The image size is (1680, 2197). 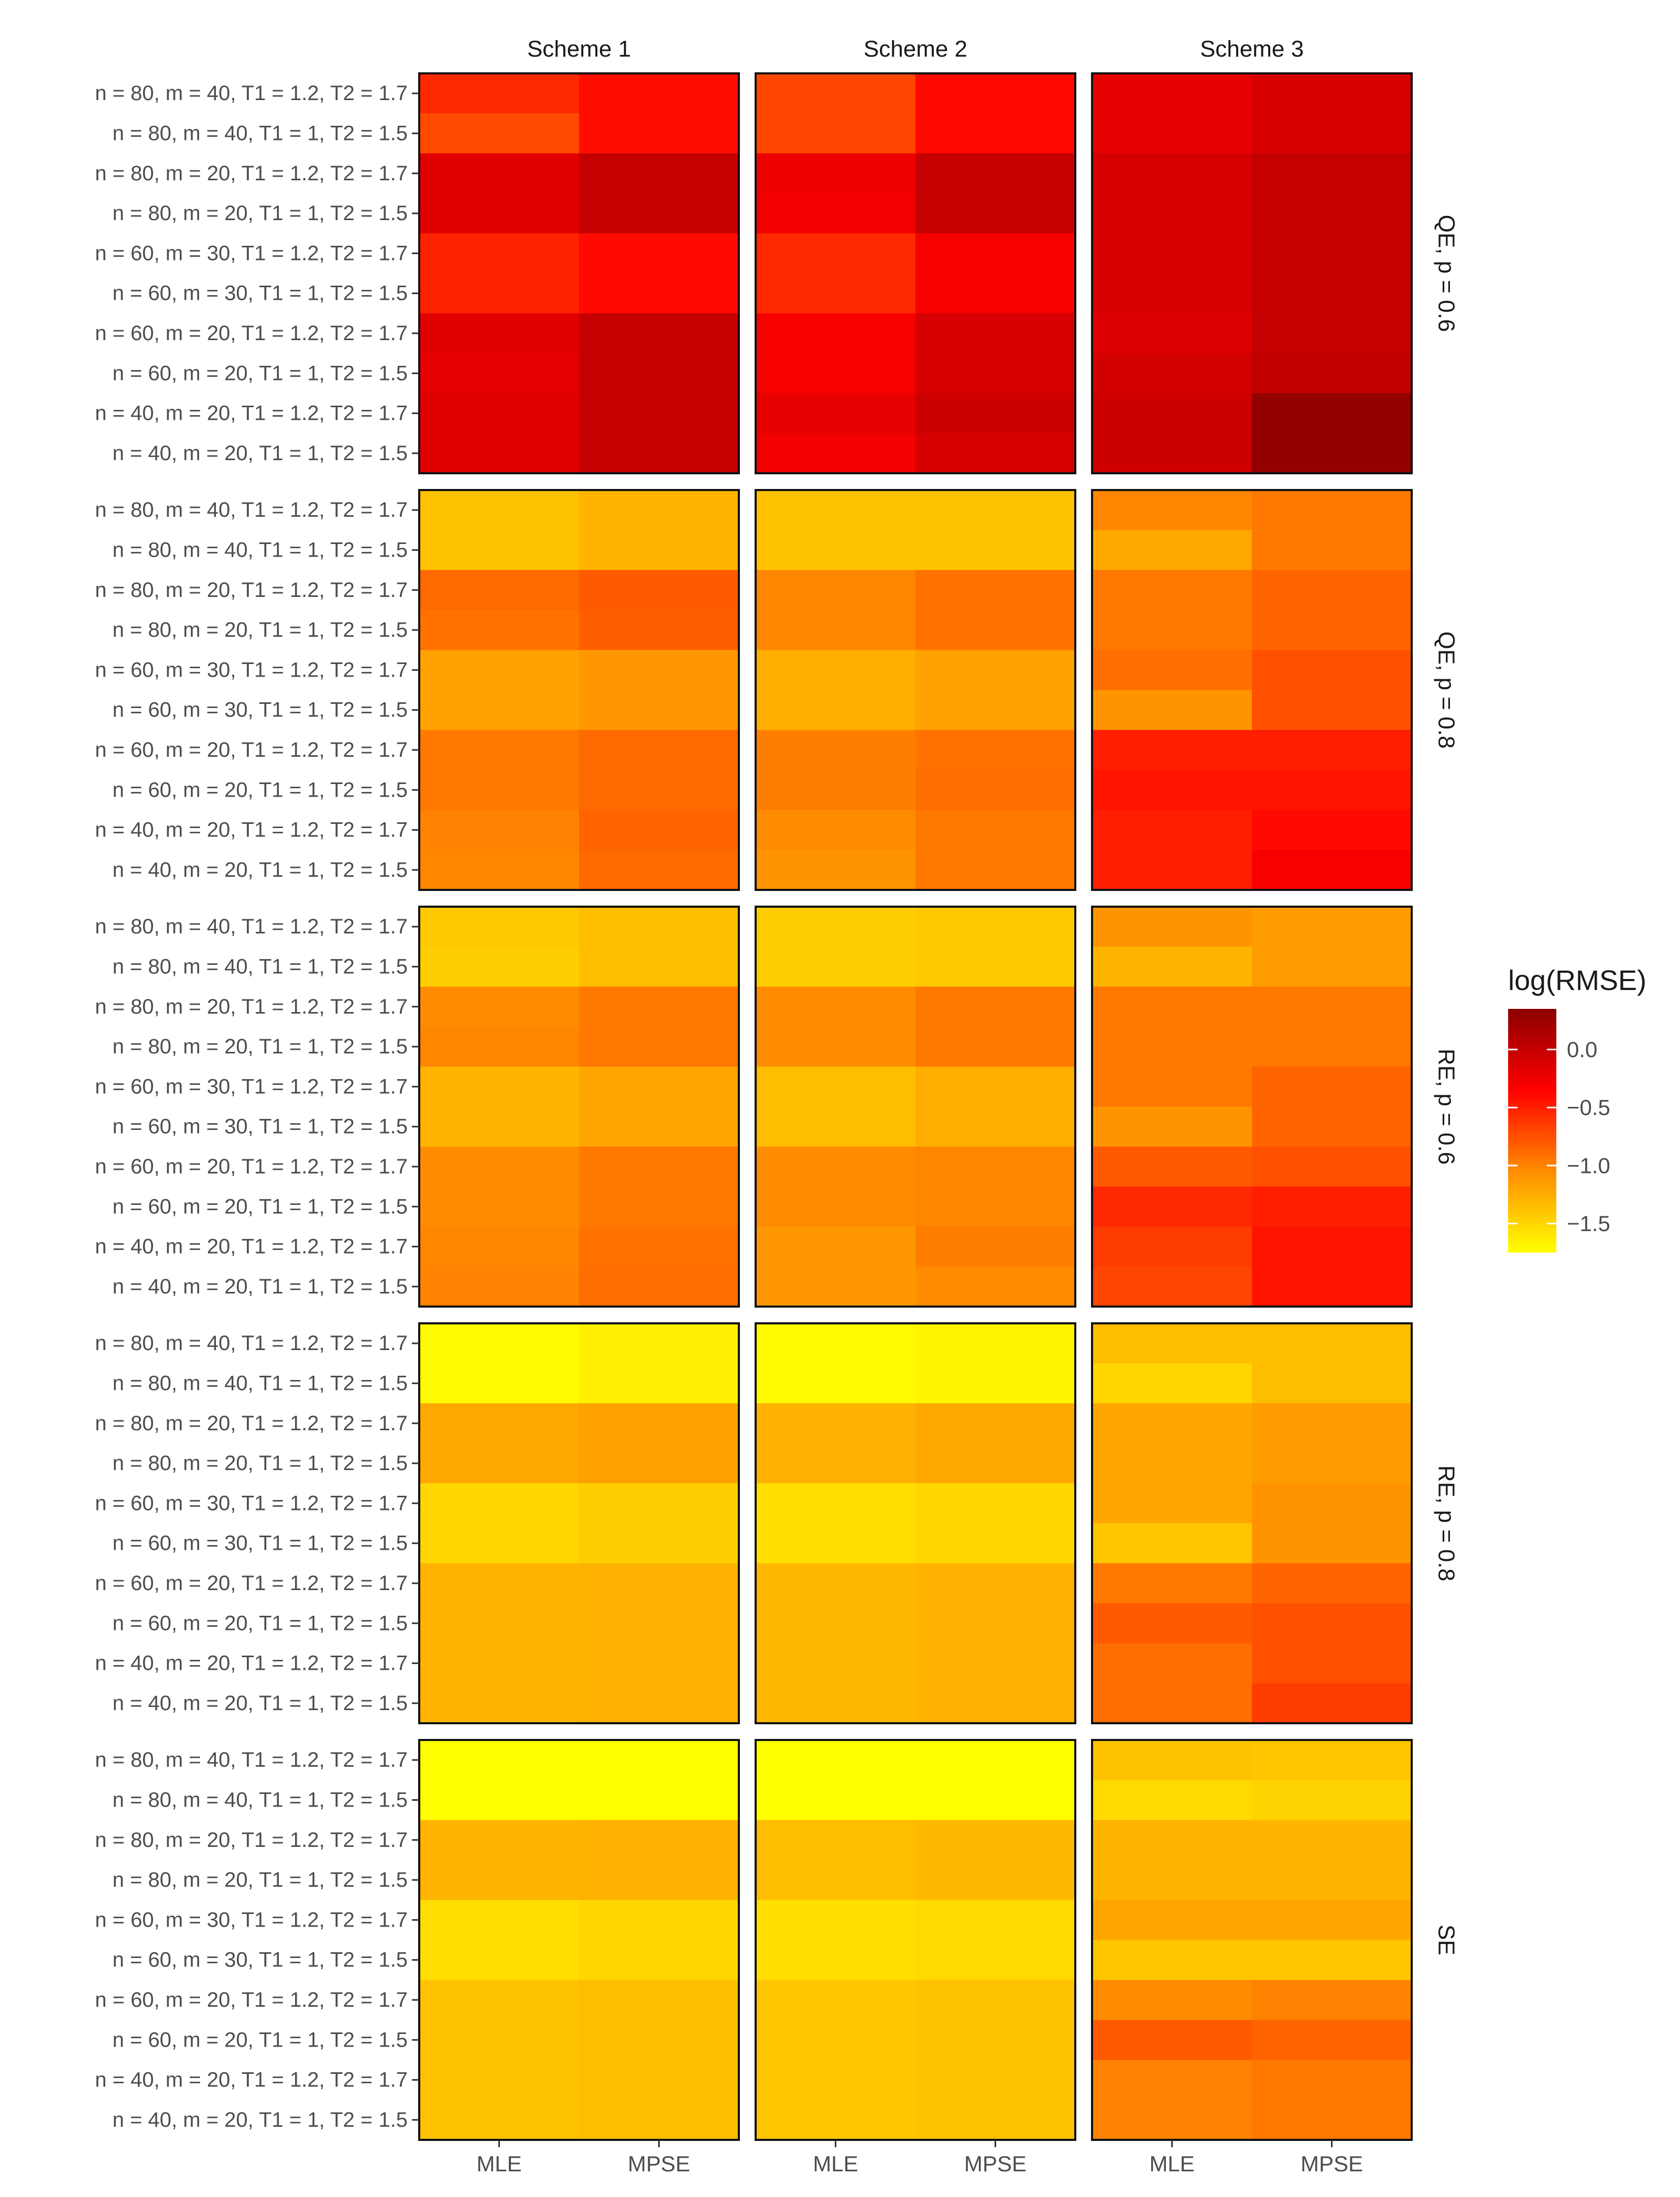 What do you see at coordinates (260, 1463) in the screenshot?
I see `y-tick-label: n = 80, m = 20, T1 = 1, T2 = 1.5` at bounding box center [260, 1463].